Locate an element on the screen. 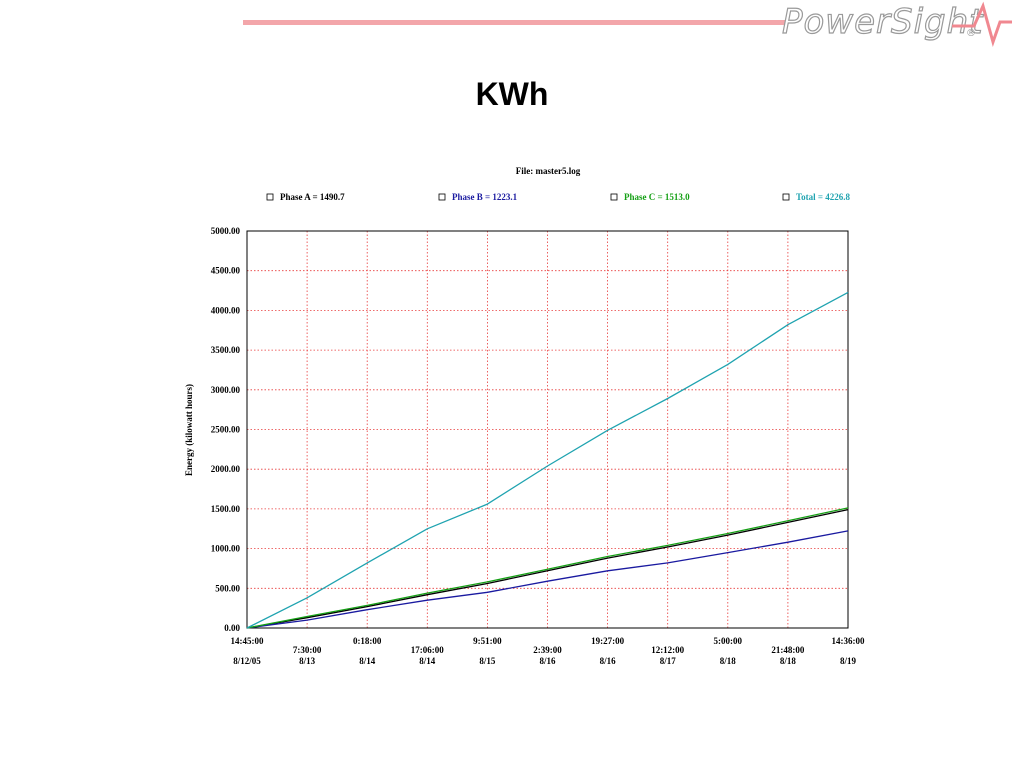 Image resolution: width=1024 pixels, height=768 pixels. header-accent-rule is located at coordinates (515, 22).